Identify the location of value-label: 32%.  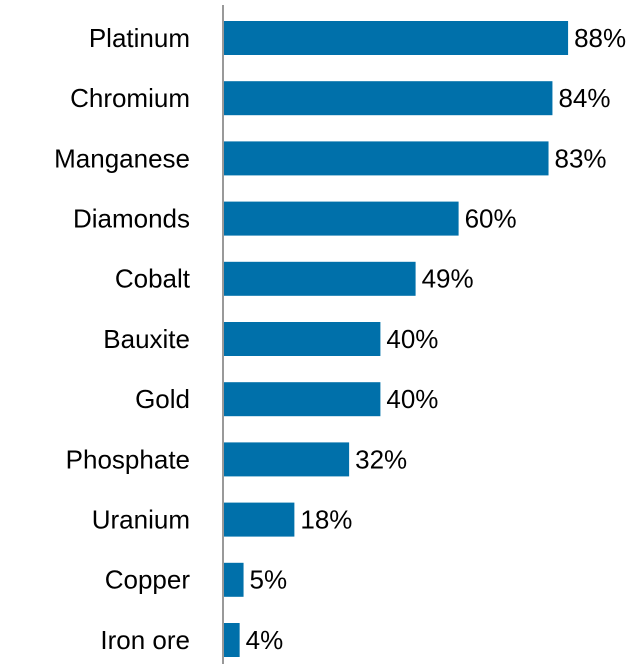
(381, 459).